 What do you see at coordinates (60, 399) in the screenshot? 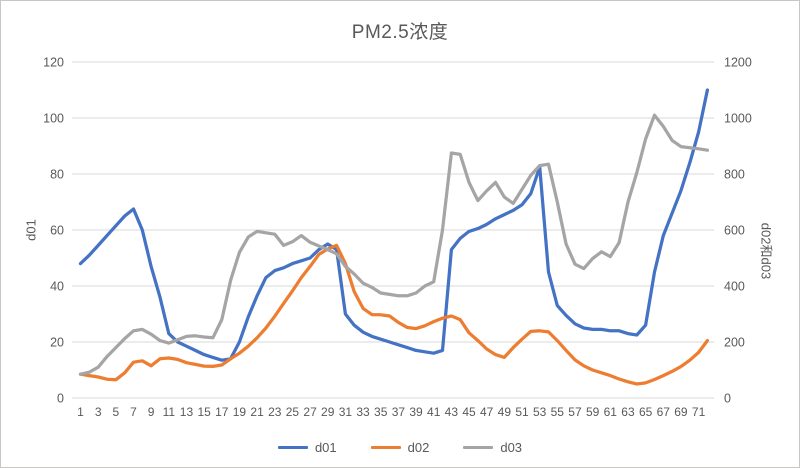
I see `y-left-tick-label: 0` at bounding box center [60, 399].